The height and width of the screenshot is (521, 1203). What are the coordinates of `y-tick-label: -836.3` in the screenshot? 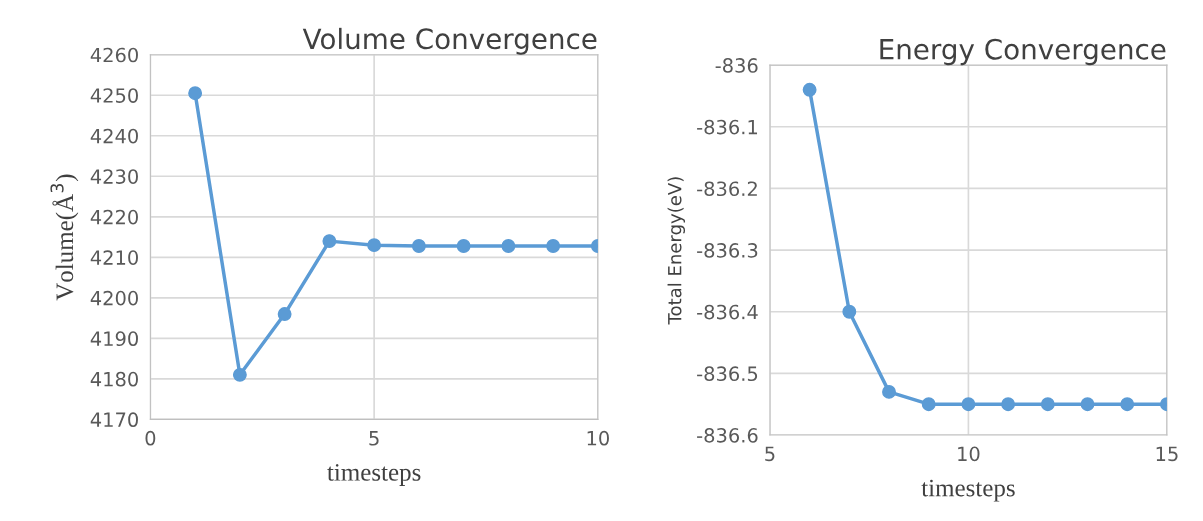 It's located at (727, 250).